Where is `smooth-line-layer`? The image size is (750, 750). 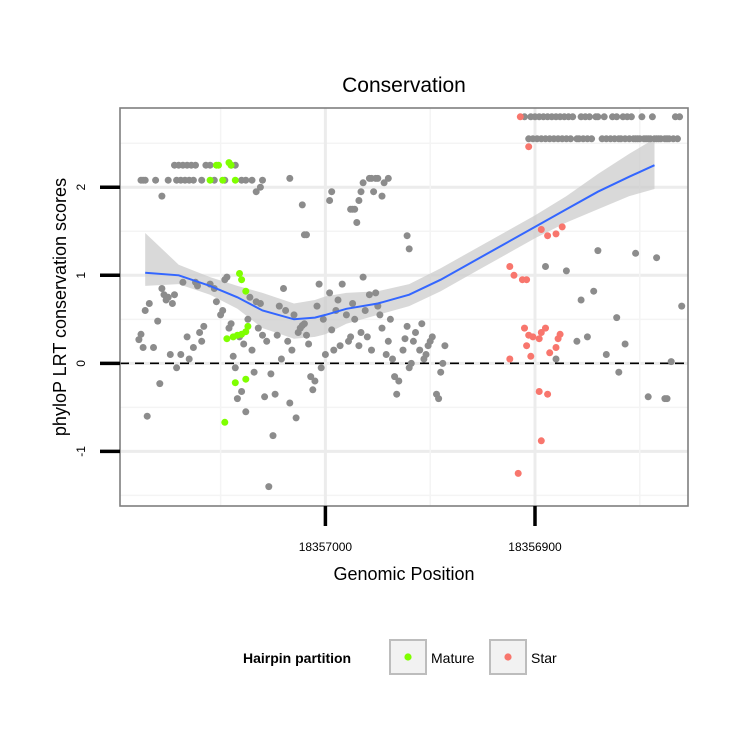 smooth-line-layer is located at coordinates (400, 242).